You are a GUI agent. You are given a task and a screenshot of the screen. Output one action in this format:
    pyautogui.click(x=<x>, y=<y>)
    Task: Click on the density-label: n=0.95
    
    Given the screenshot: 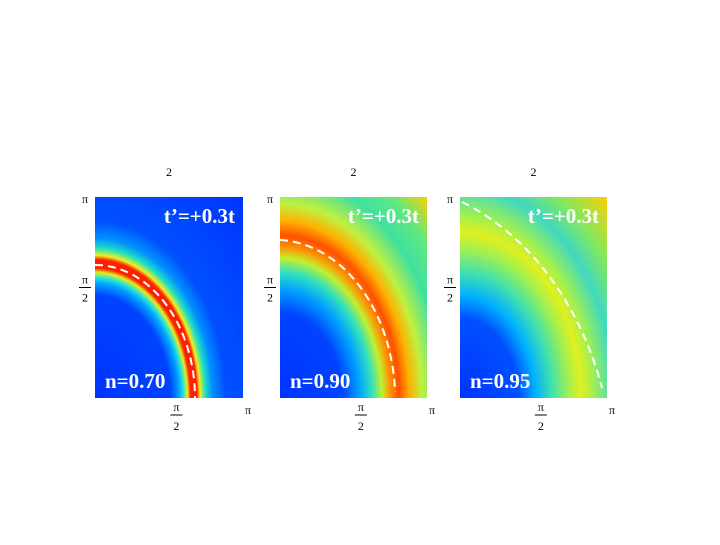 What is the action you would take?
    pyautogui.click(x=500, y=381)
    